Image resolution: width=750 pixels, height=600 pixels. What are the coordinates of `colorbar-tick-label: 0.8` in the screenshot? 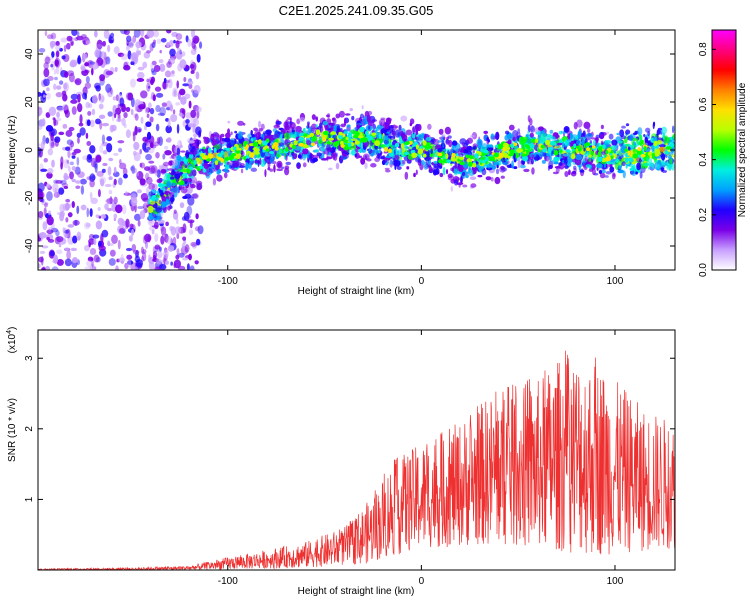 It's located at (703, 49).